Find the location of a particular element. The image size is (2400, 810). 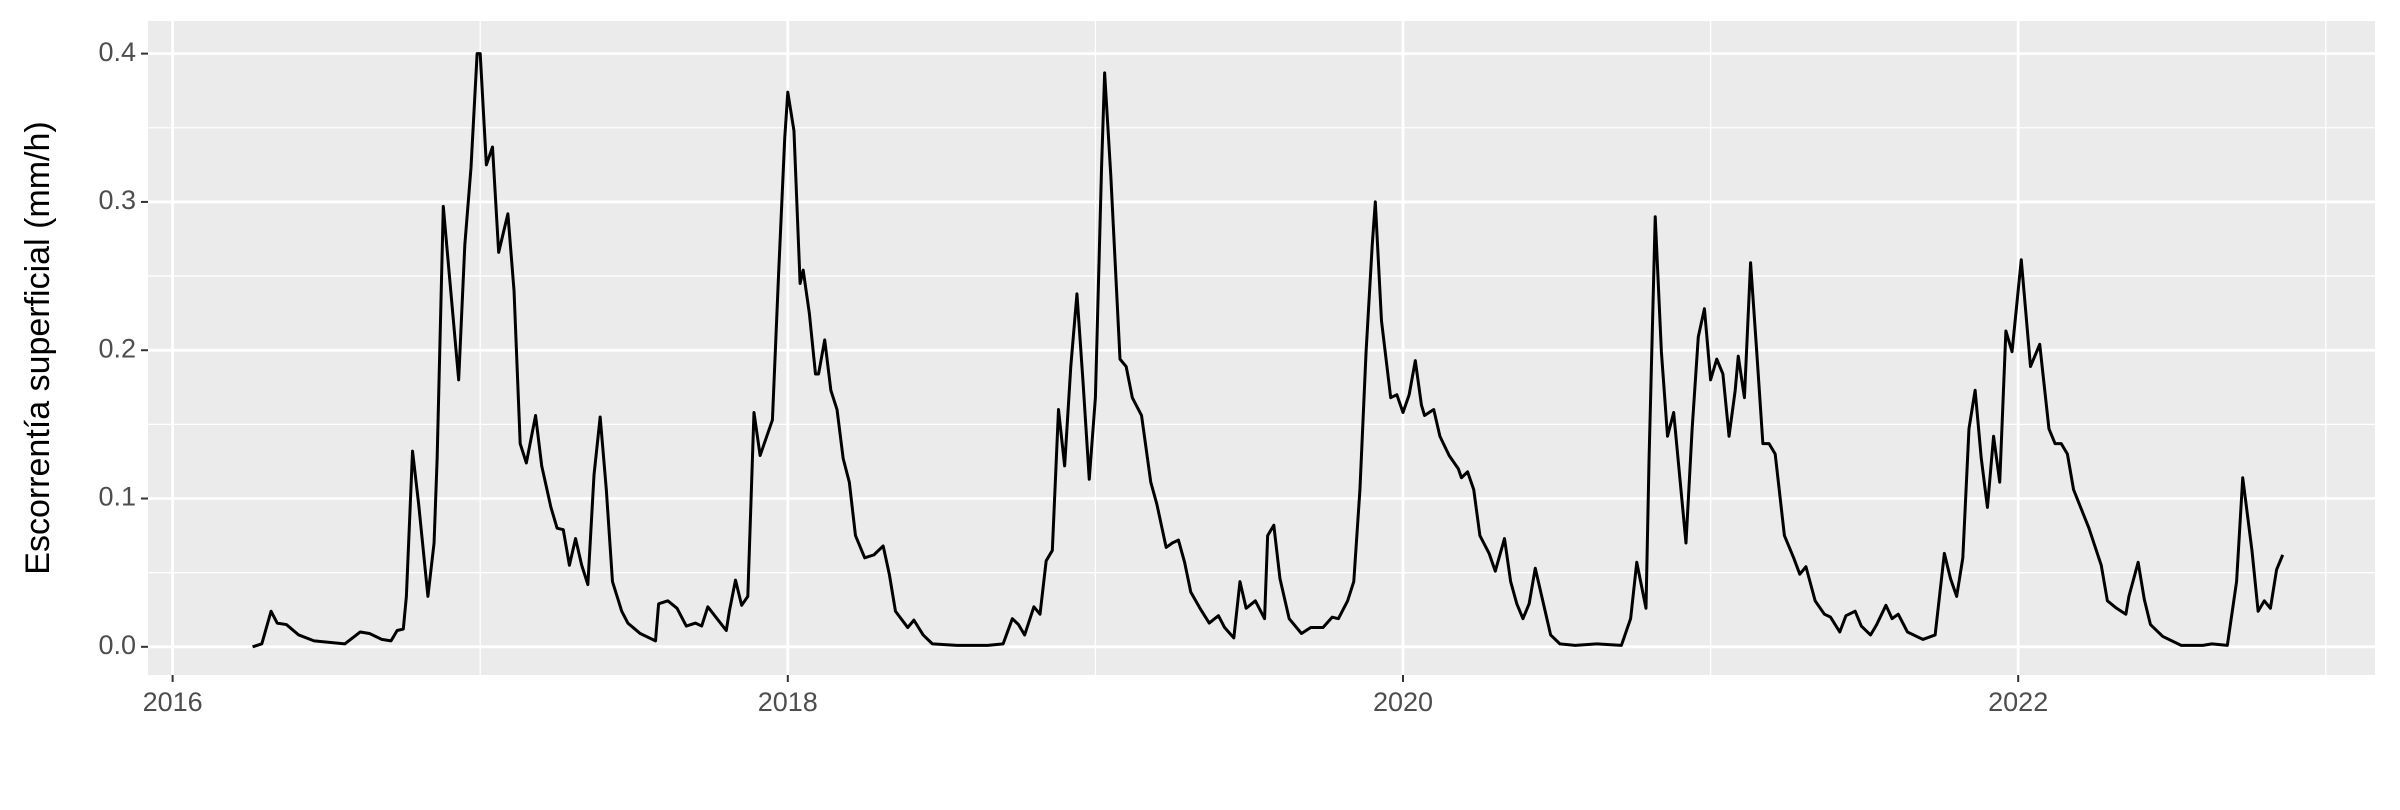

x-tick-label: 2022 is located at coordinates (2018, 702).